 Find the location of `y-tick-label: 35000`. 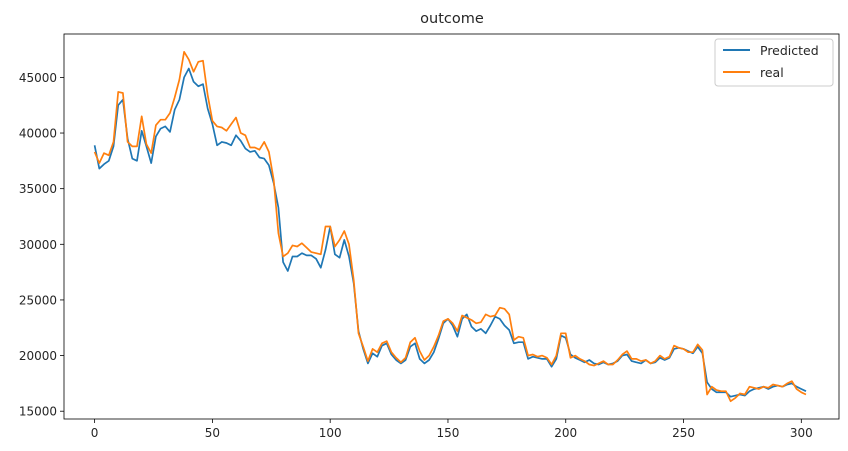

y-tick-label: 35000 is located at coordinates (38, 189).